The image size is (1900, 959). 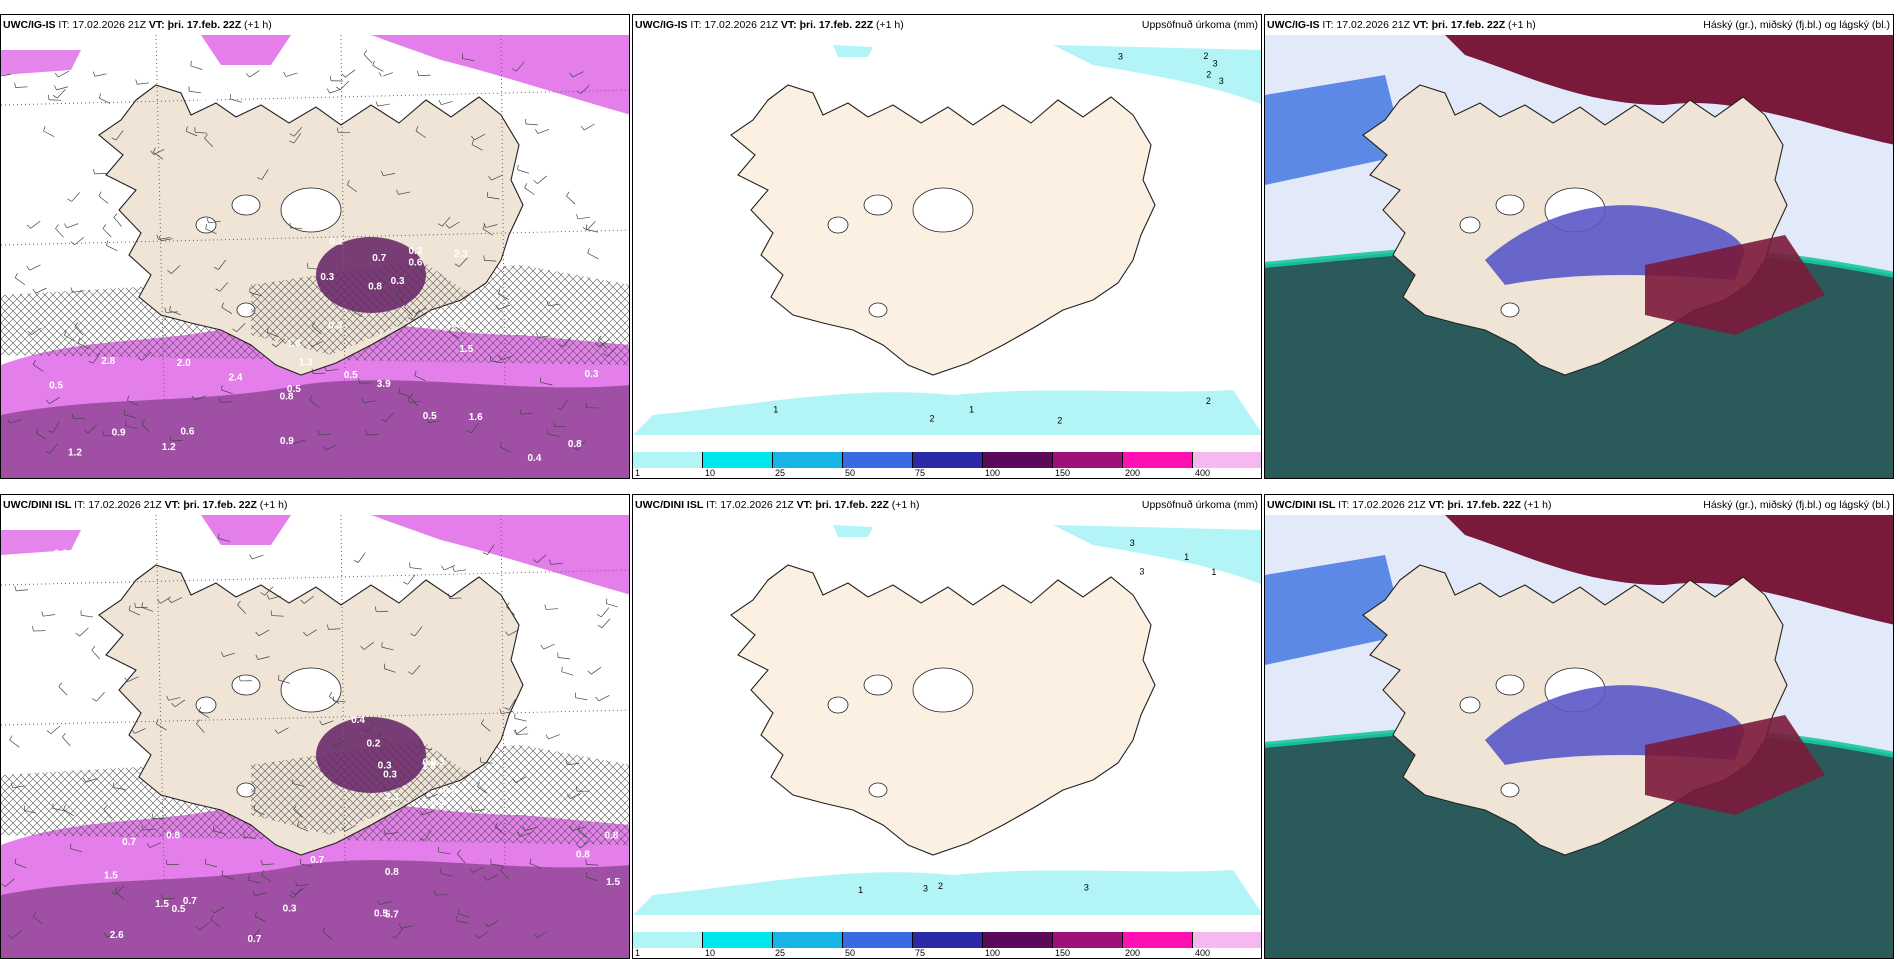 I want to click on precip-area-northwest, so click(x=853, y=531).